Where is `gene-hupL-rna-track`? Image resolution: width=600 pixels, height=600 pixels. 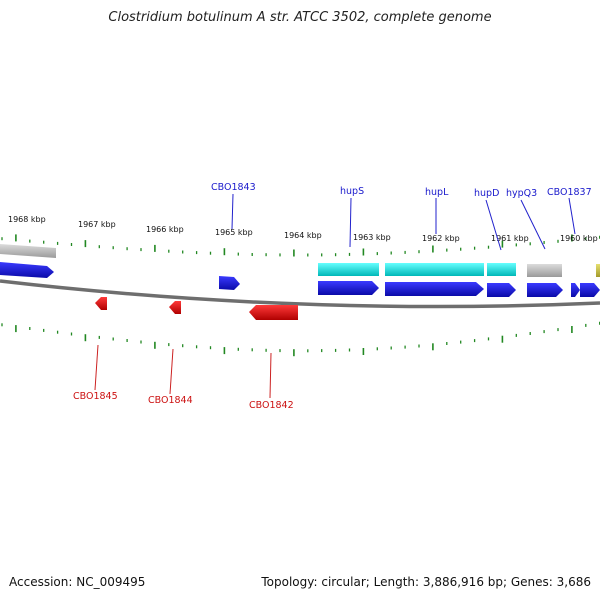
gene-hupL-rna-track is located at coordinates (434, 269).